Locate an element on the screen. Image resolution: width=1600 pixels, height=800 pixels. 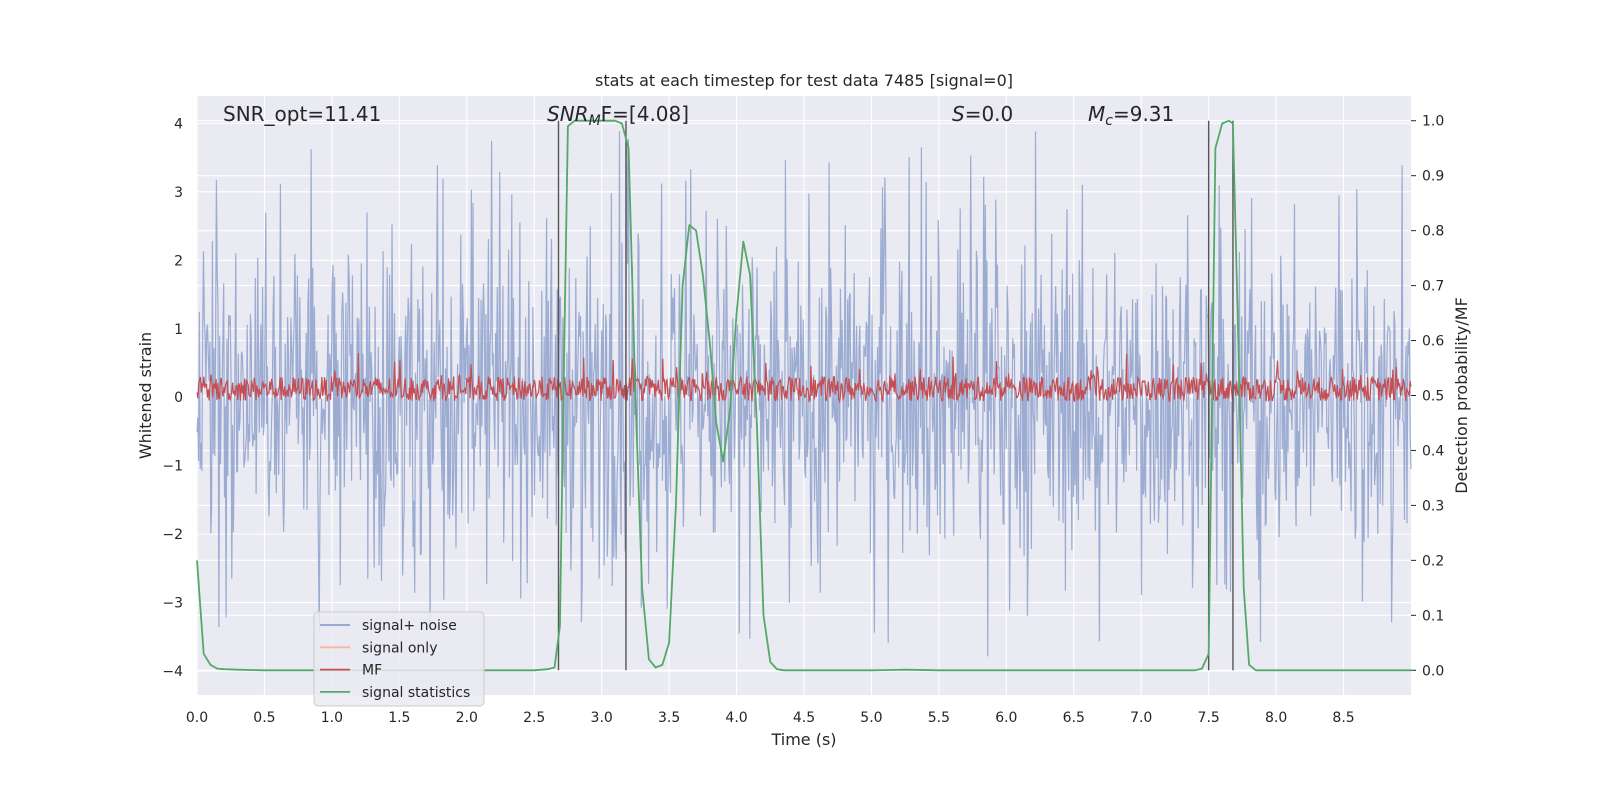
legend-box is located at coordinates (399, 659).